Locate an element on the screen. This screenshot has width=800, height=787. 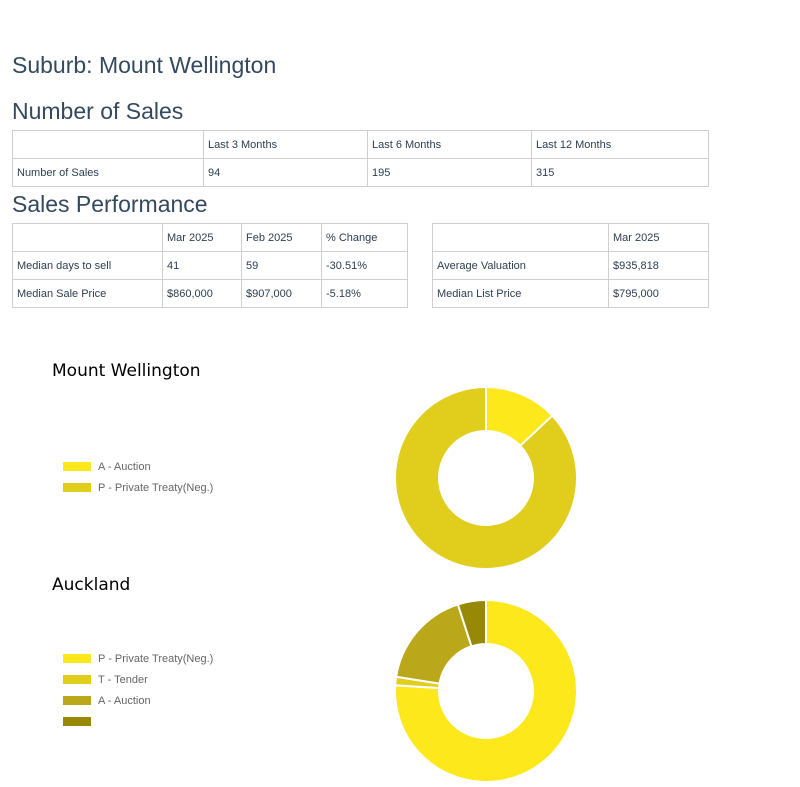
table-cell: % Change is located at coordinates (364, 237).